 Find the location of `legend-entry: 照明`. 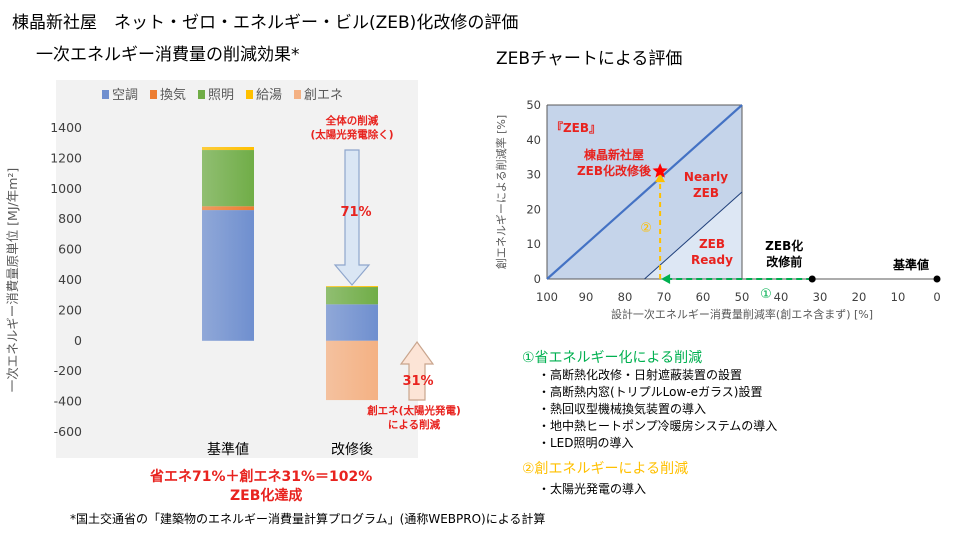

legend-entry: 照明 is located at coordinates (221, 95).